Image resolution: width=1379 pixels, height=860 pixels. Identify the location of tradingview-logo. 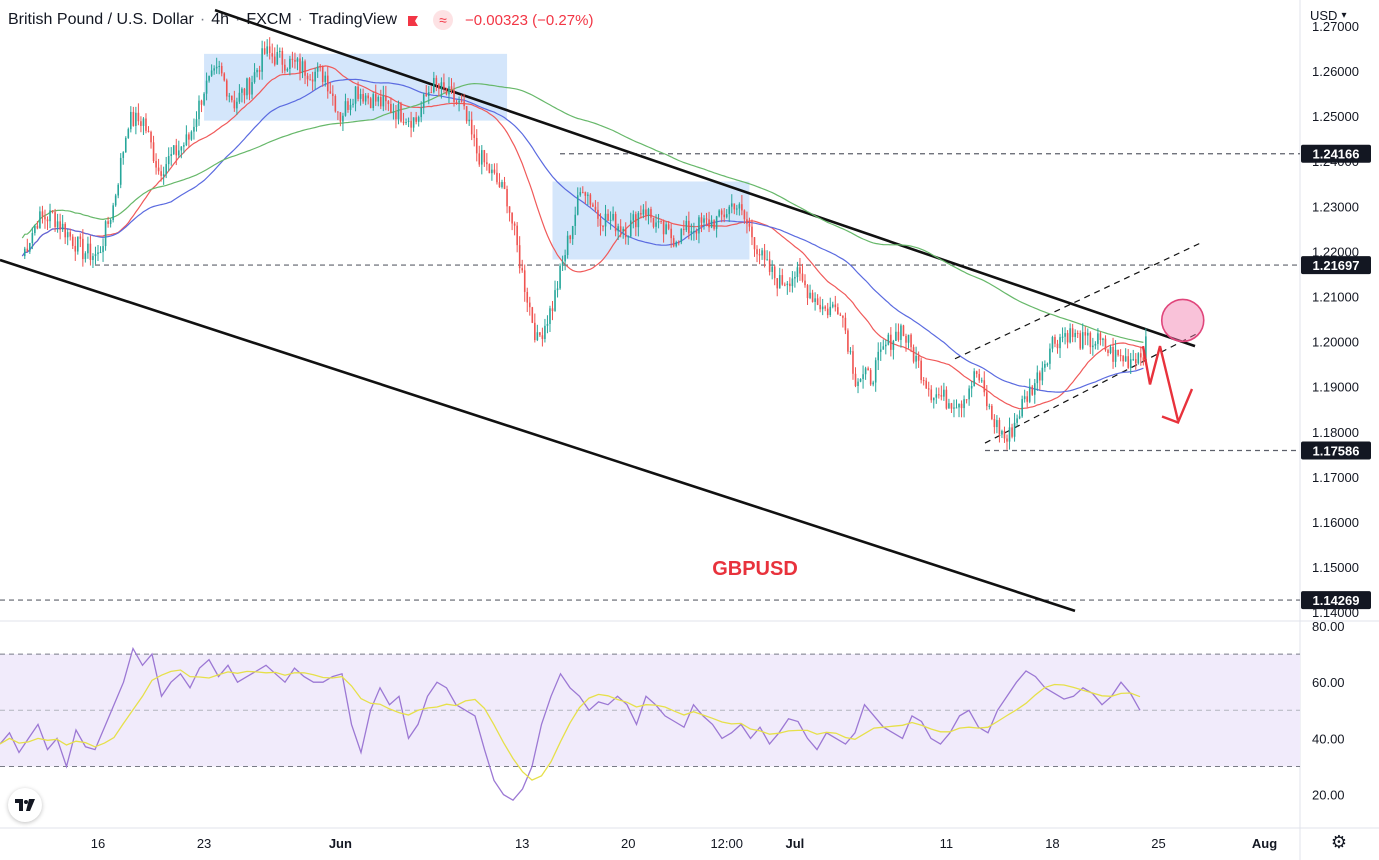
(25, 805).